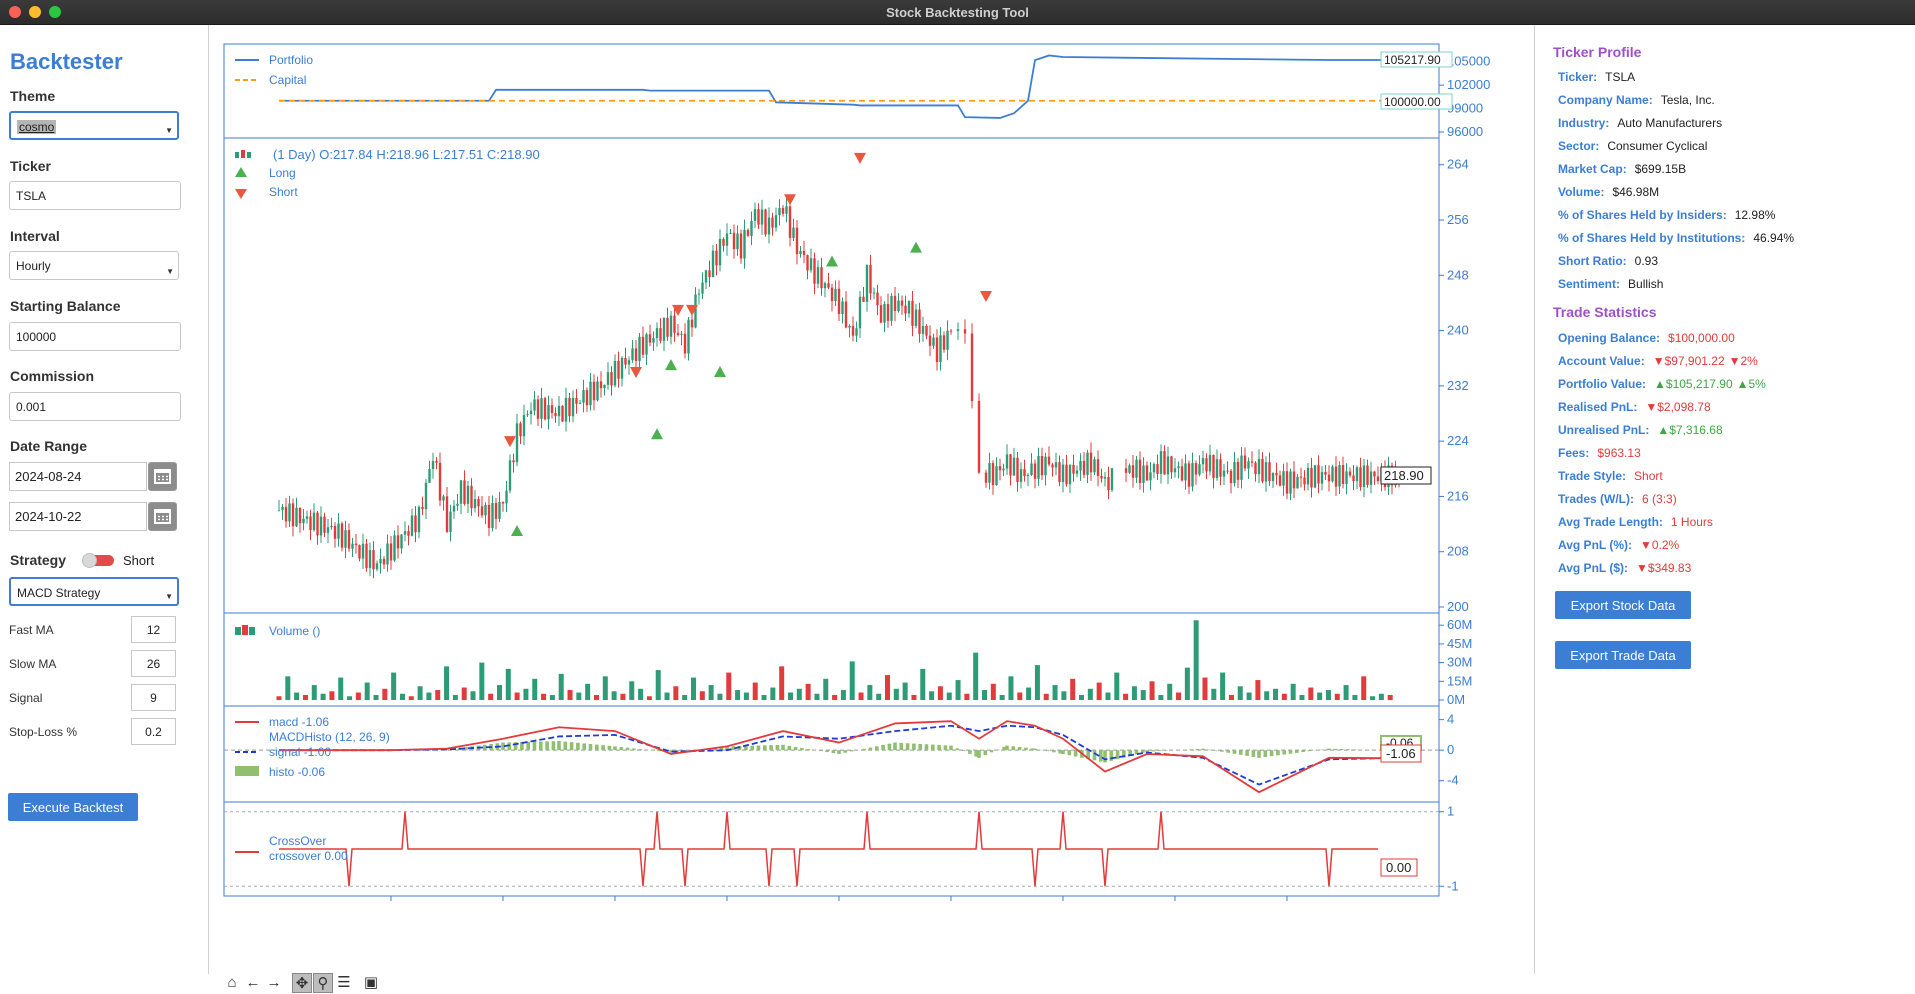  Describe the element at coordinates (94, 591) in the screenshot. I see `strategy-select: MACD Strategy ▼` at that location.